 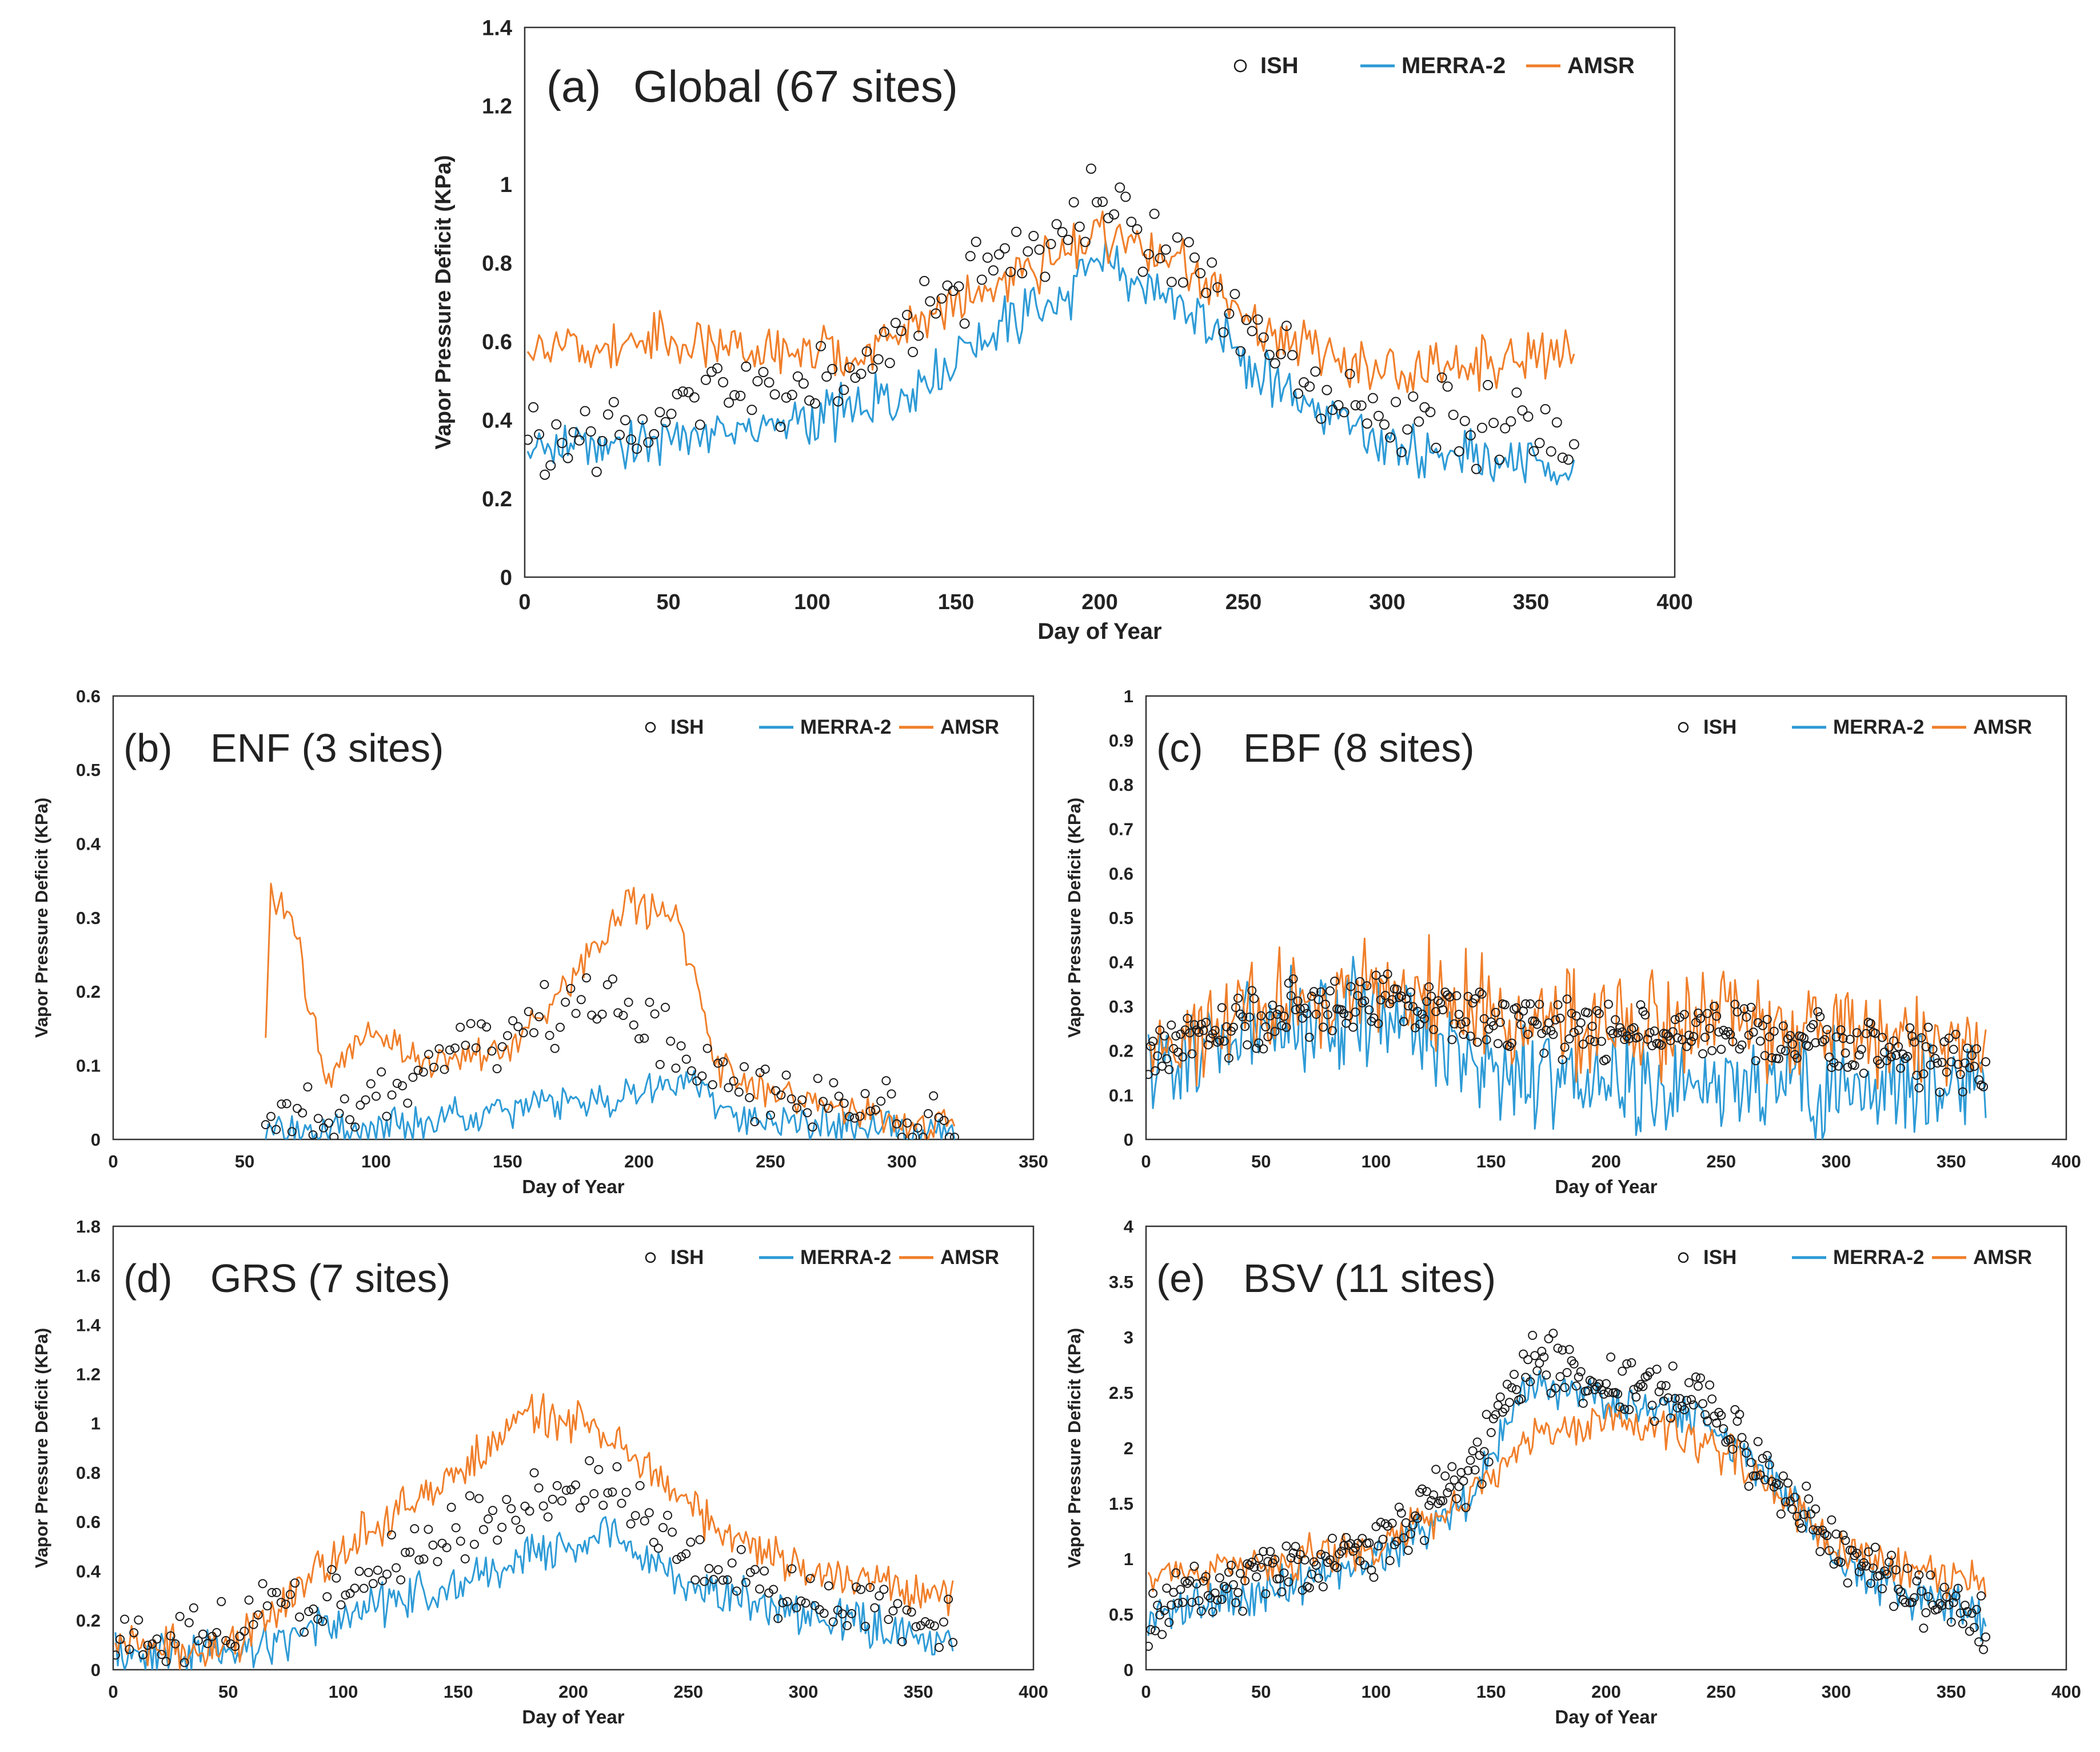 I want to click on y-tick-label: 1, so click(x=1128, y=696).